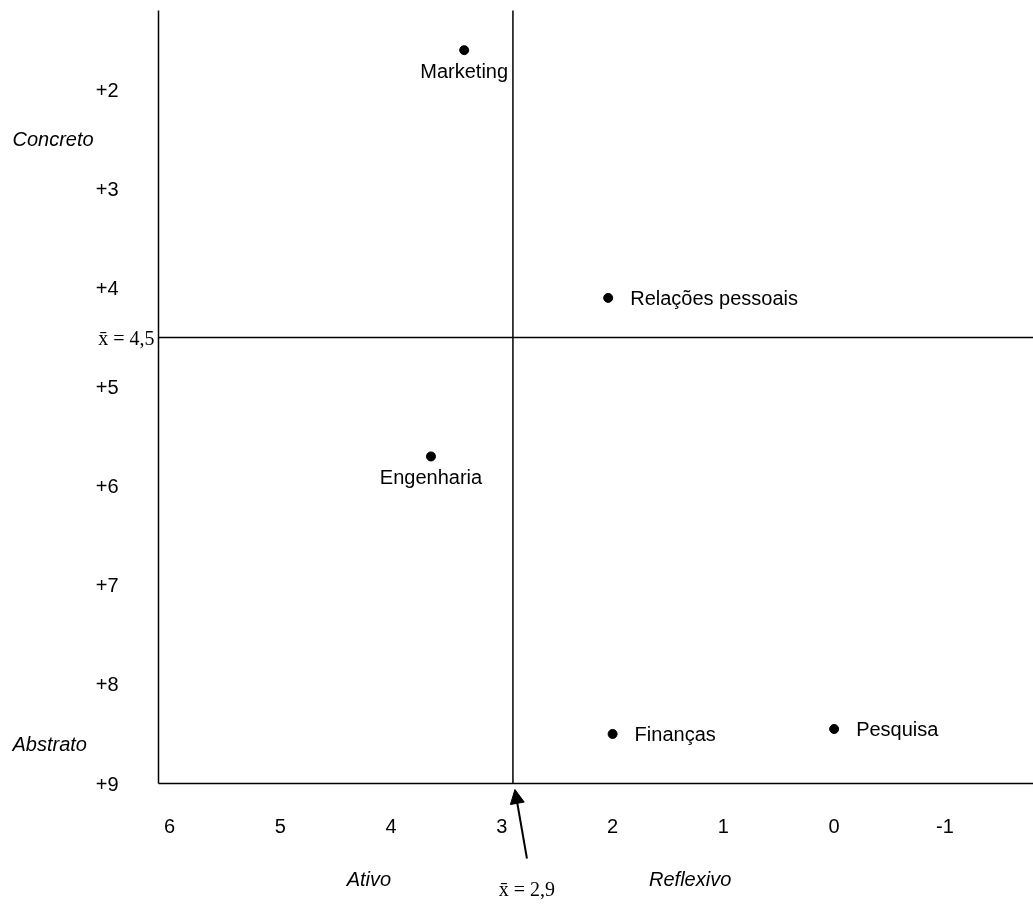 This screenshot has height=917, width=1033. What do you see at coordinates (945, 825) in the screenshot?
I see `x-tick-label: -1` at bounding box center [945, 825].